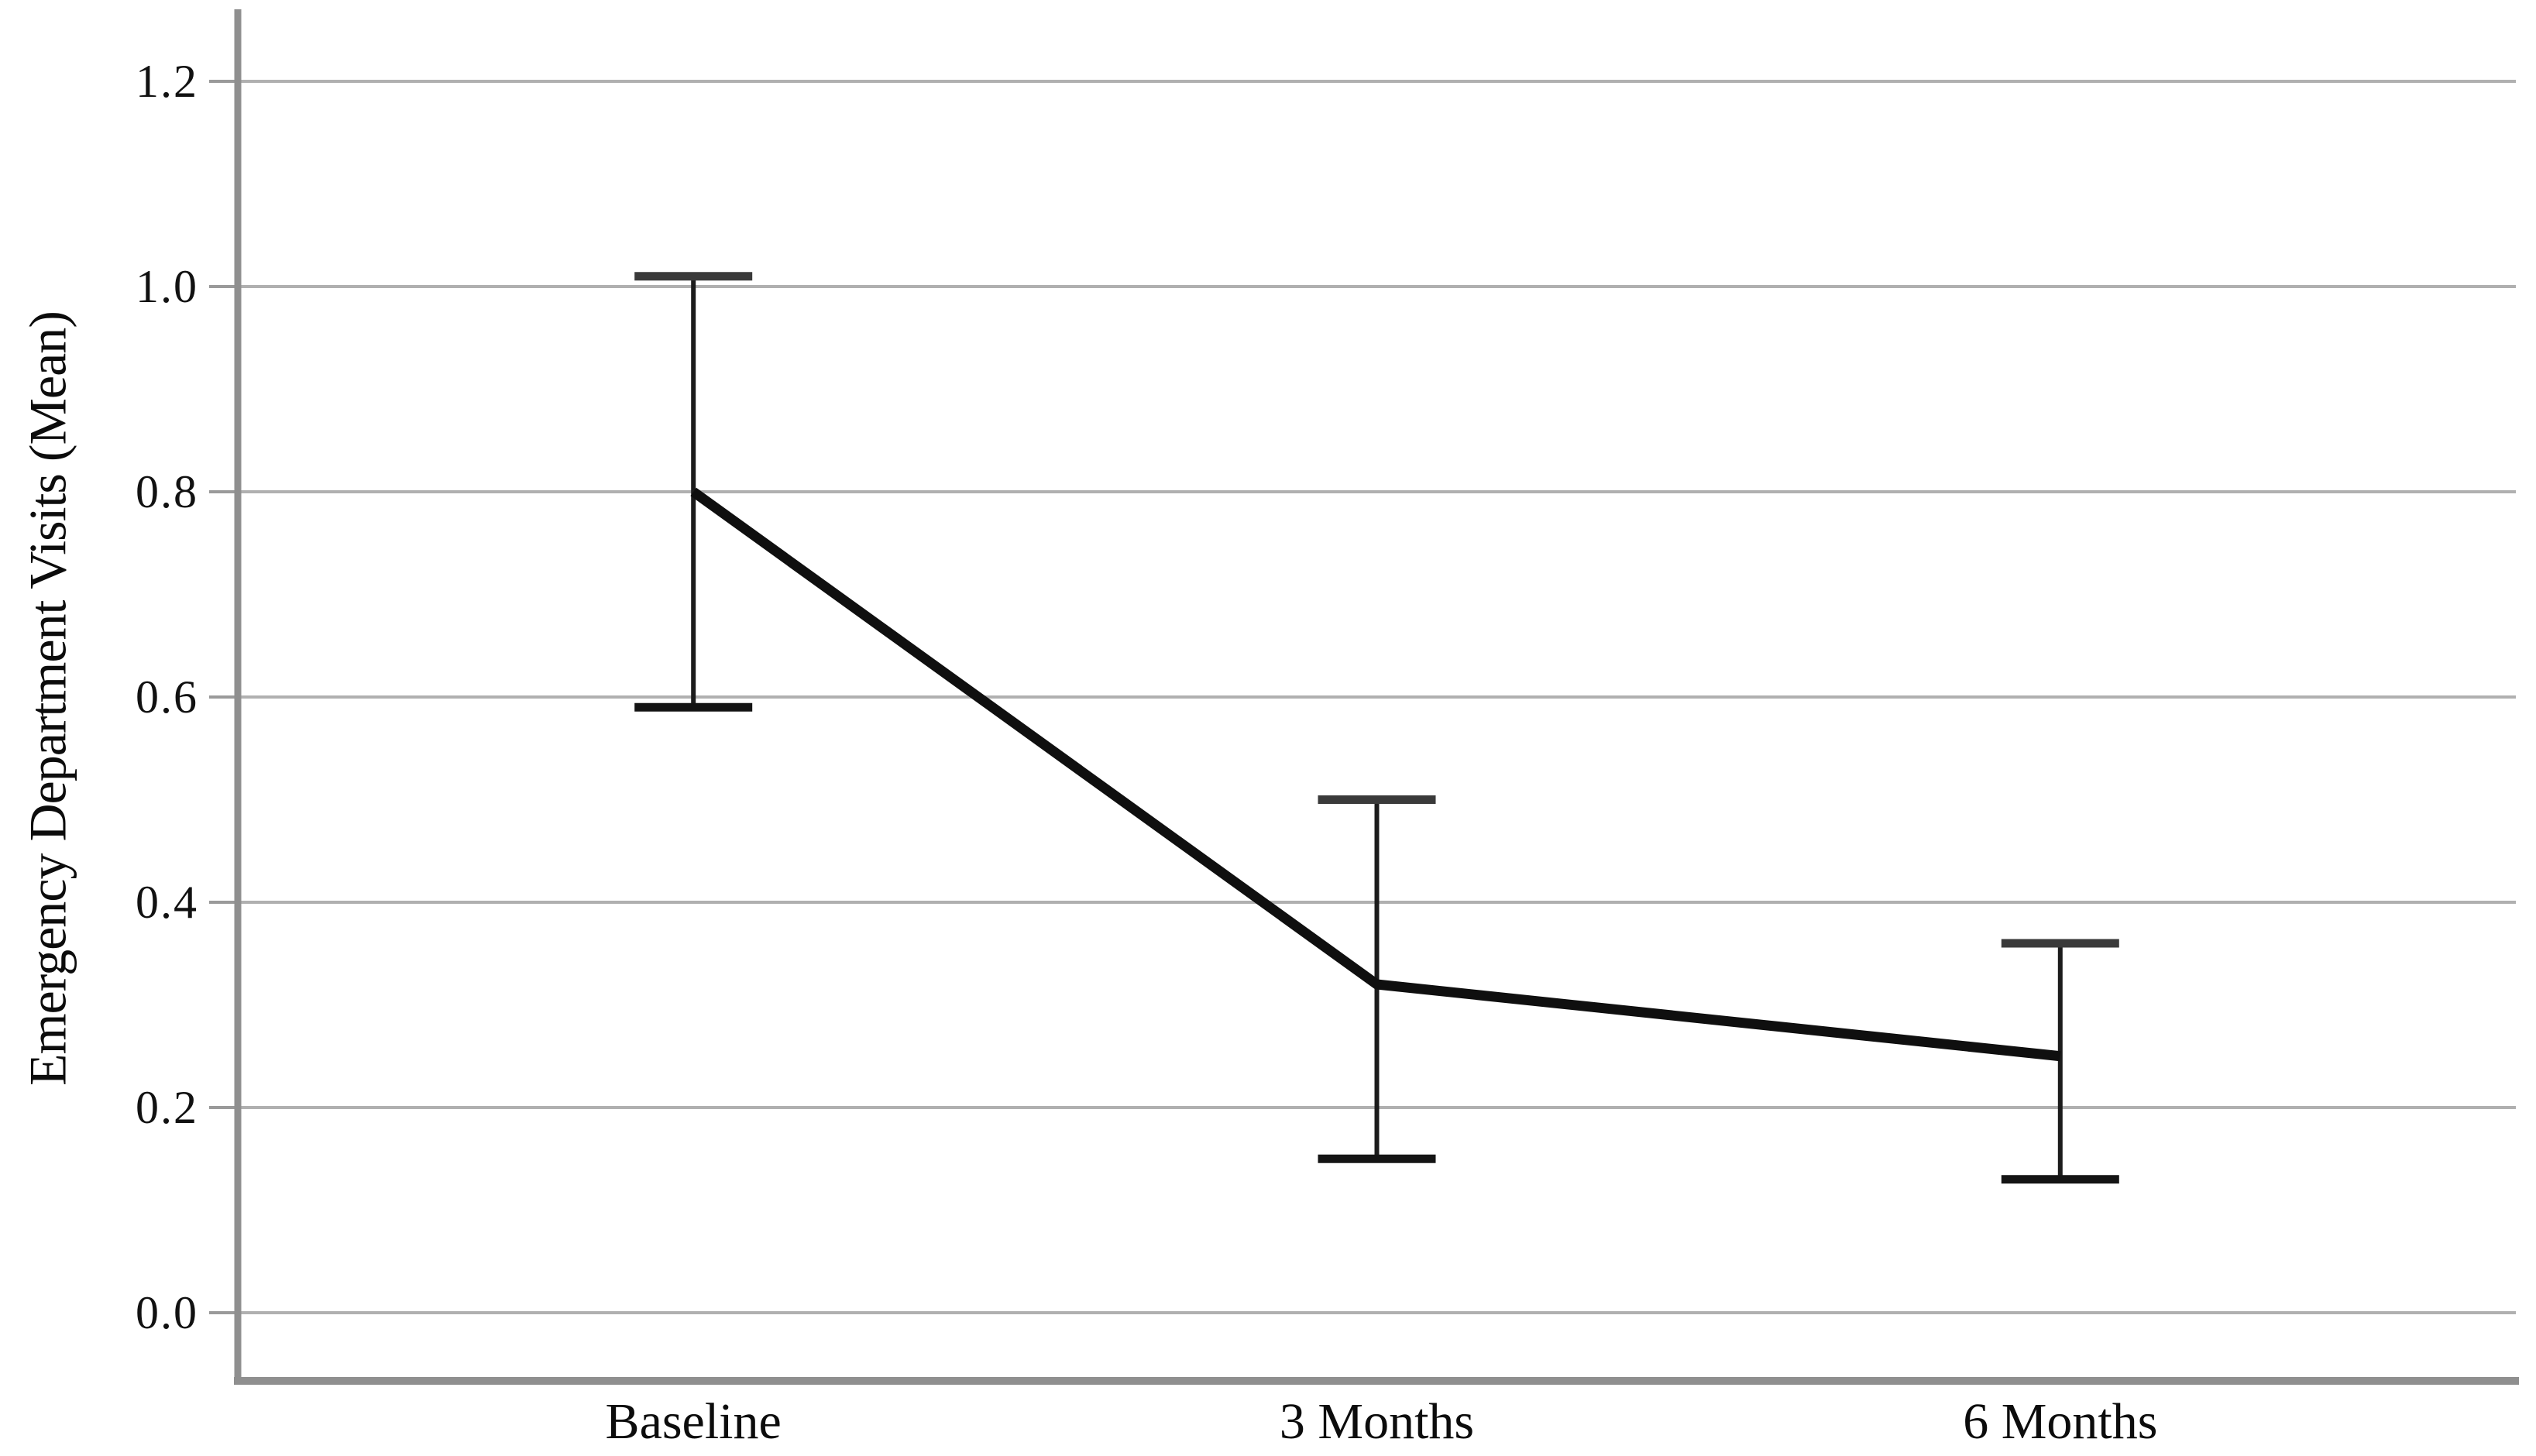  What do you see at coordinates (167, 287) in the screenshot?
I see `y-axis-tick-label: 1.0` at bounding box center [167, 287].